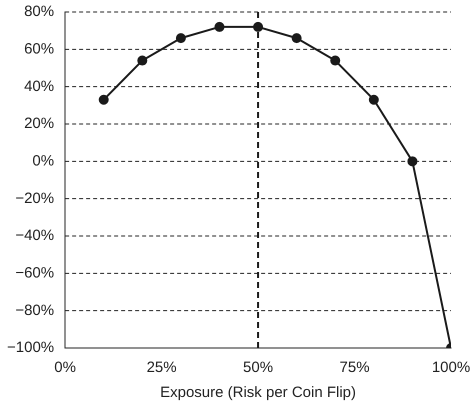  What do you see at coordinates (43, 161) in the screenshot?
I see `y-tick-label: 0%` at bounding box center [43, 161].